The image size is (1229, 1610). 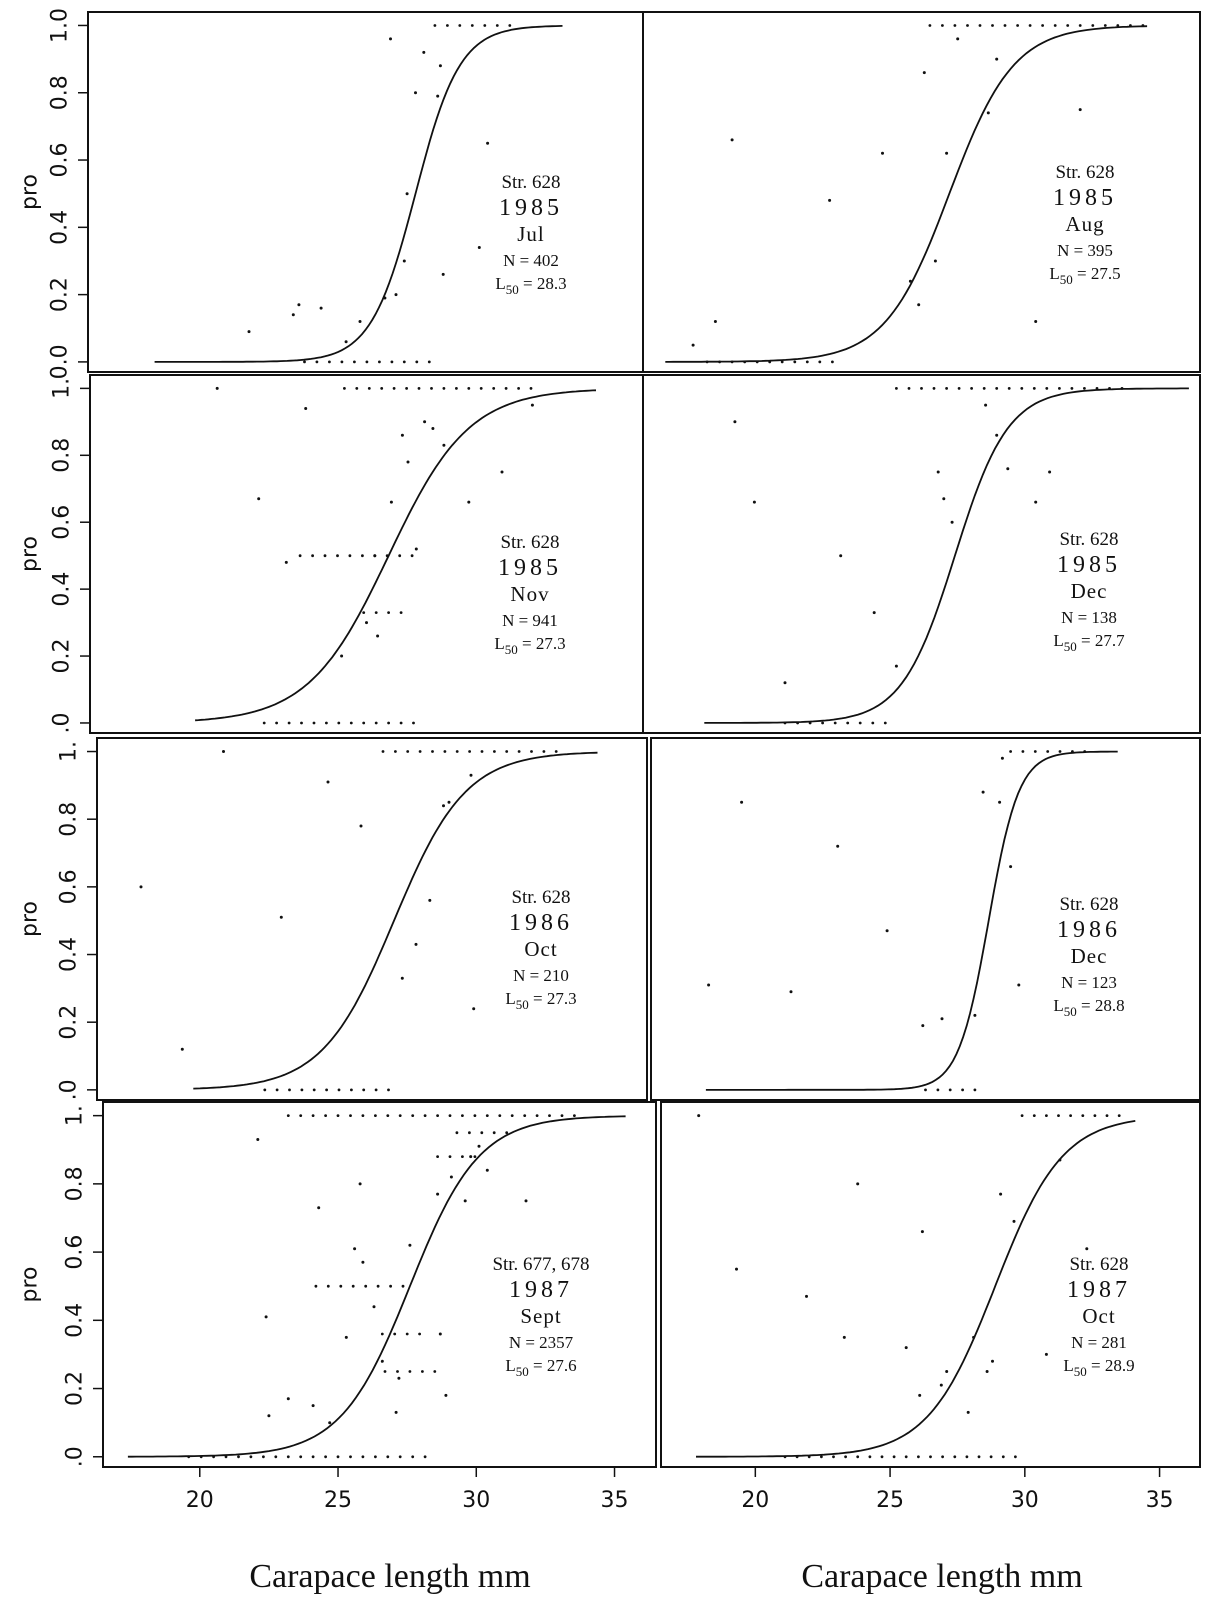 What do you see at coordinates (541, 923) in the screenshot?
I see `year-label: 1986` at bounding box center [541, 923].